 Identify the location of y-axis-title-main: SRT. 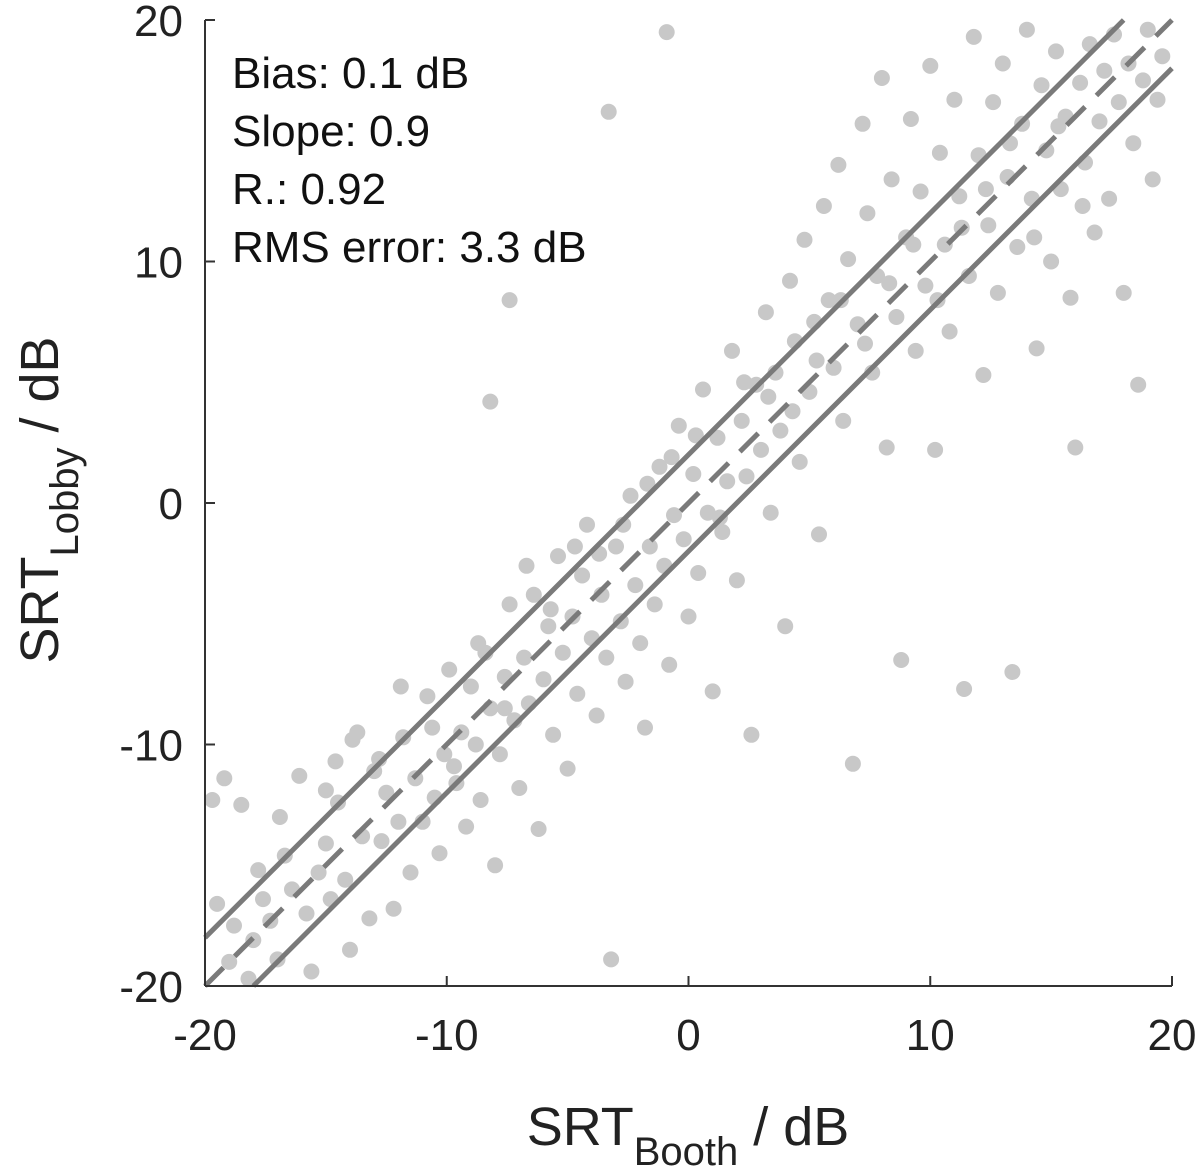
(40, 610).